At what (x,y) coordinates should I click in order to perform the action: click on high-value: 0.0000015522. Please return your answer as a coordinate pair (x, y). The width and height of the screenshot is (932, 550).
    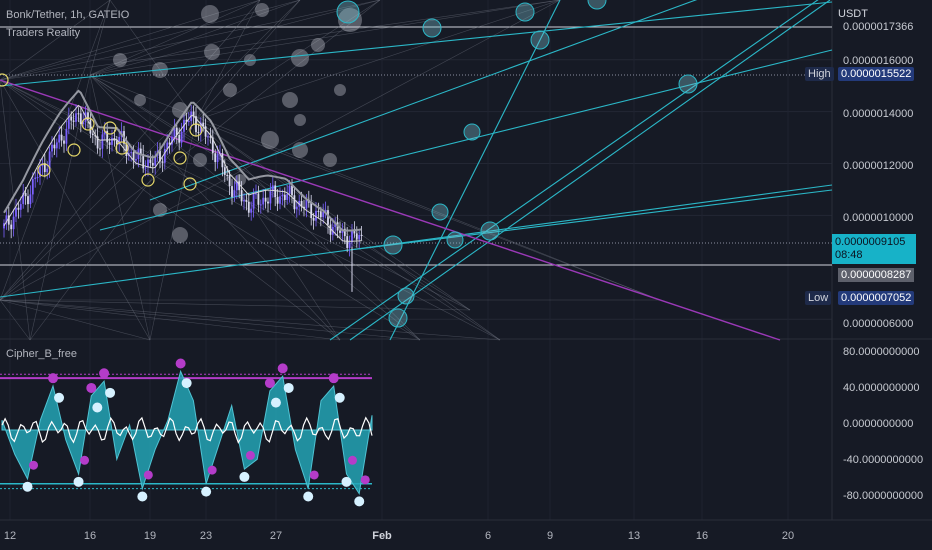
    Looking at the image, I should click on (876, 74).